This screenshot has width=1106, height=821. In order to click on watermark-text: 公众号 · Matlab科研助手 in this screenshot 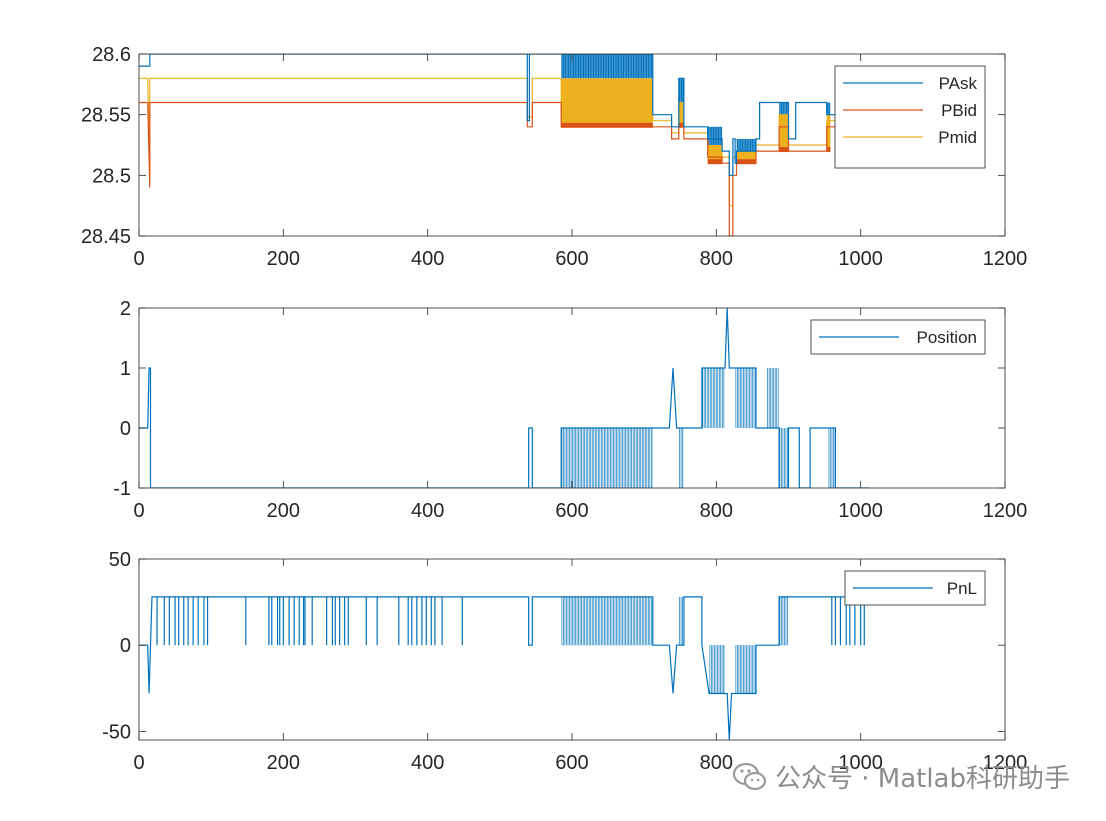, I will do `click(922, 779)`.